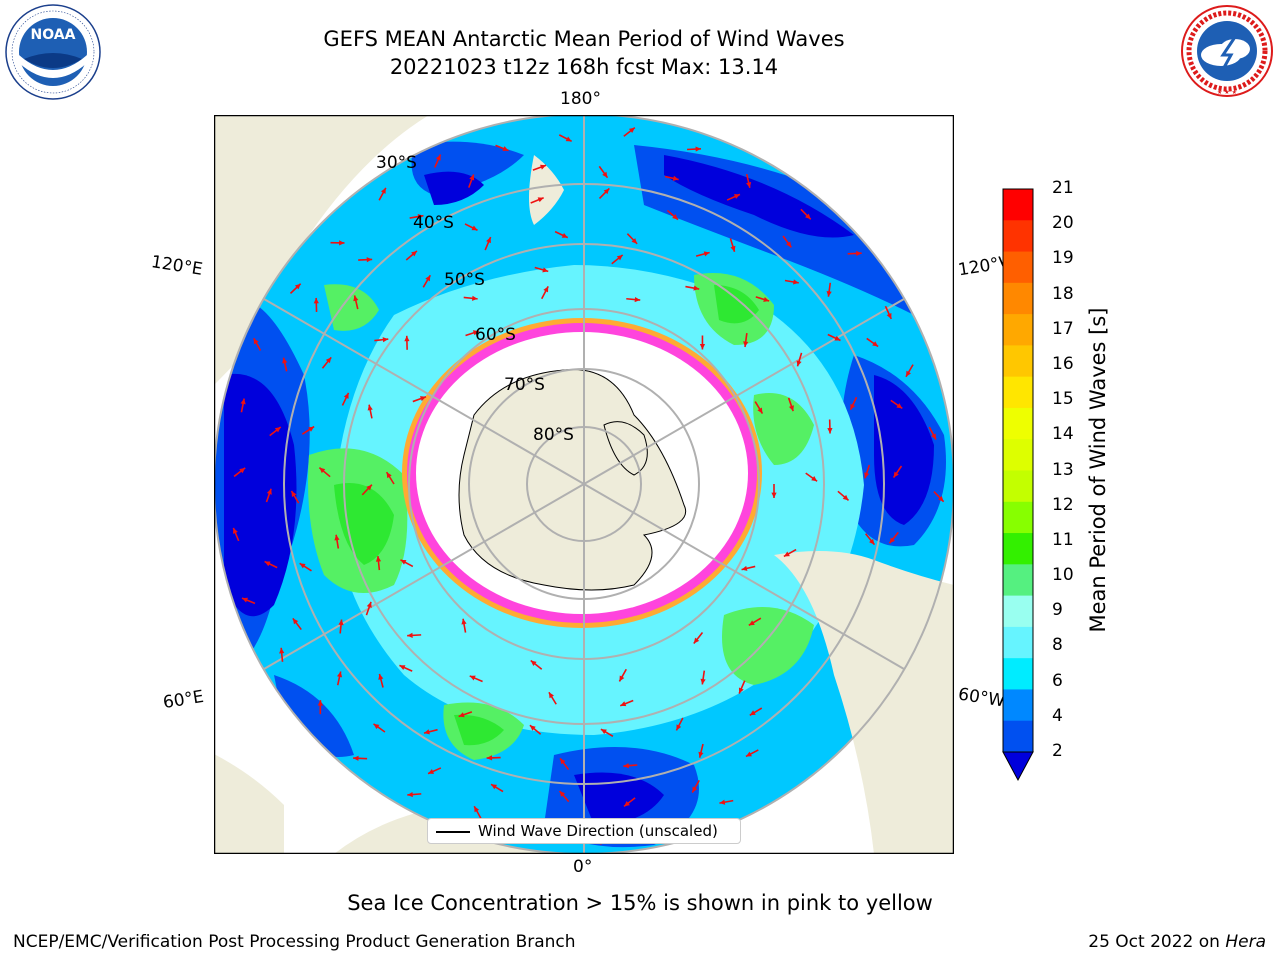 The height and width of the screenshot is (960, 1280). Describe the element at coordinates (1063, 223) in the screenshot. I see `colorbar-tick-label: 20` at that location.